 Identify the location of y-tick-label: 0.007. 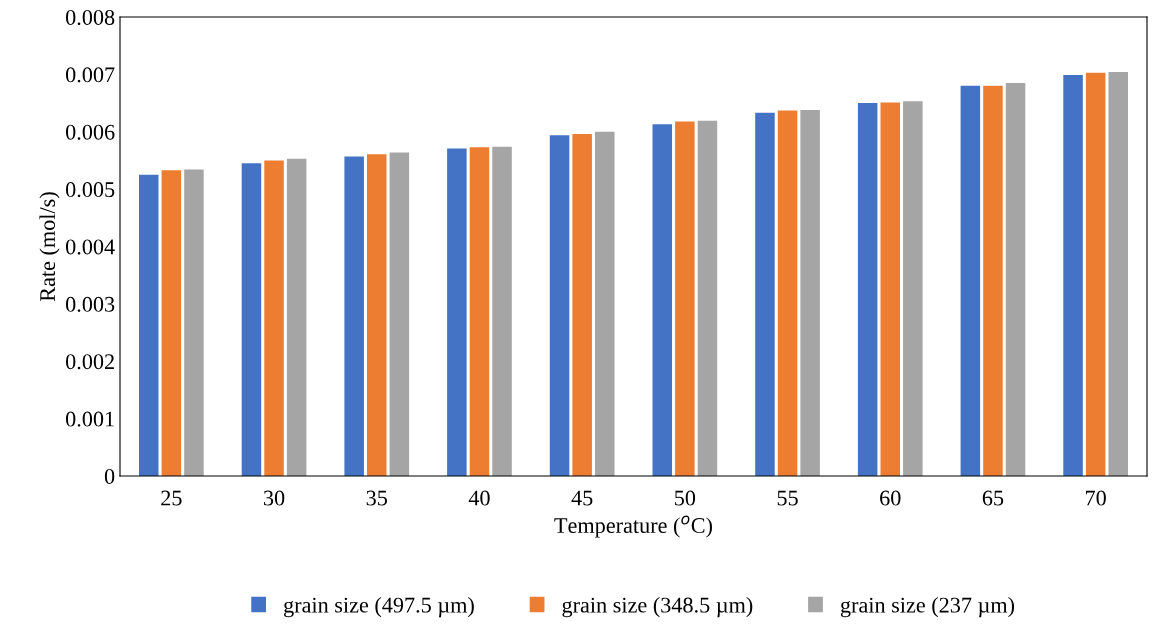
(90, 75).